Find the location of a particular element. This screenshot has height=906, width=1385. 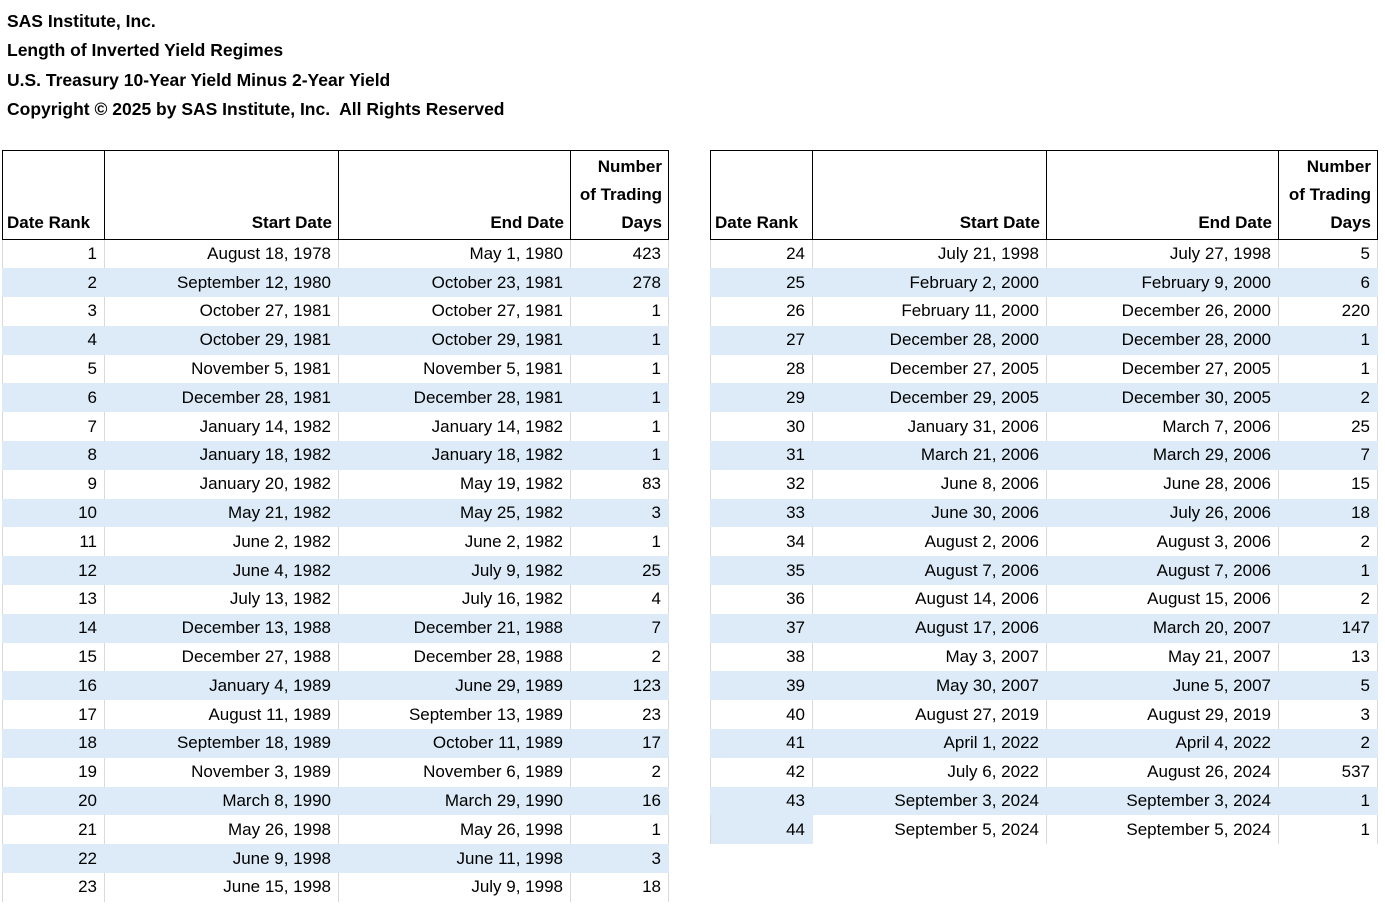

cell-trading-days: 7 is located at coordinates (1328, 455).